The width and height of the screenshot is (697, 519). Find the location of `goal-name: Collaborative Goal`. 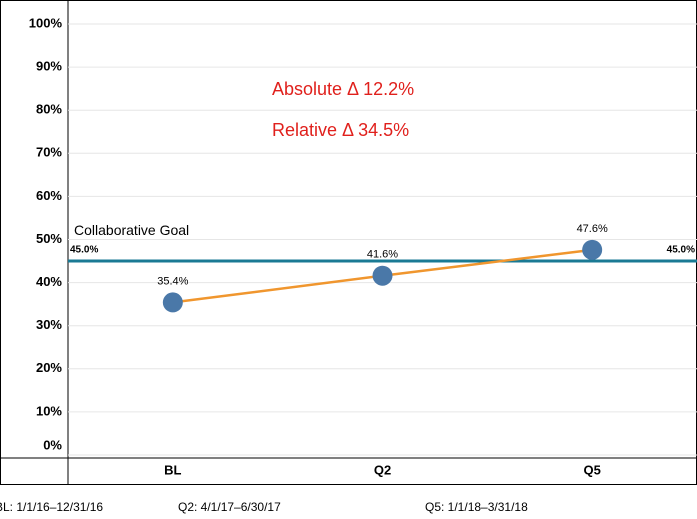

goal-name: Collaborative Goal is located at coordinates (131, 230).